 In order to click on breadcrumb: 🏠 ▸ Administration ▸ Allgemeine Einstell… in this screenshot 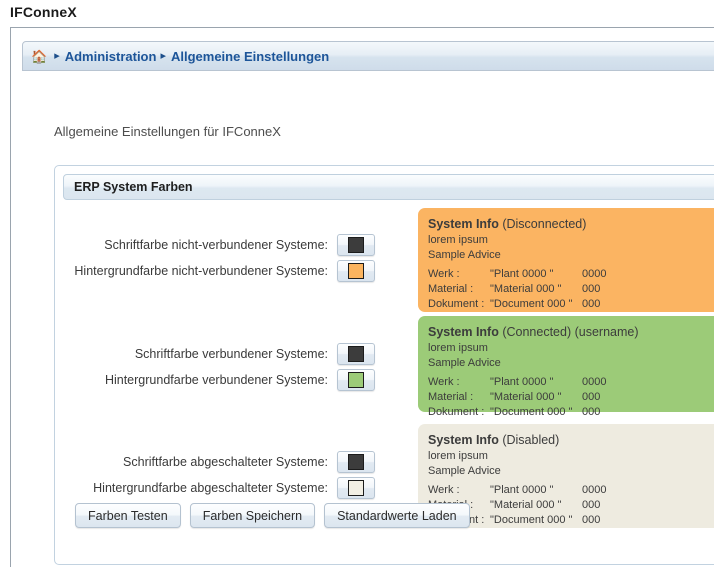, I will do `click(368, 56)`.